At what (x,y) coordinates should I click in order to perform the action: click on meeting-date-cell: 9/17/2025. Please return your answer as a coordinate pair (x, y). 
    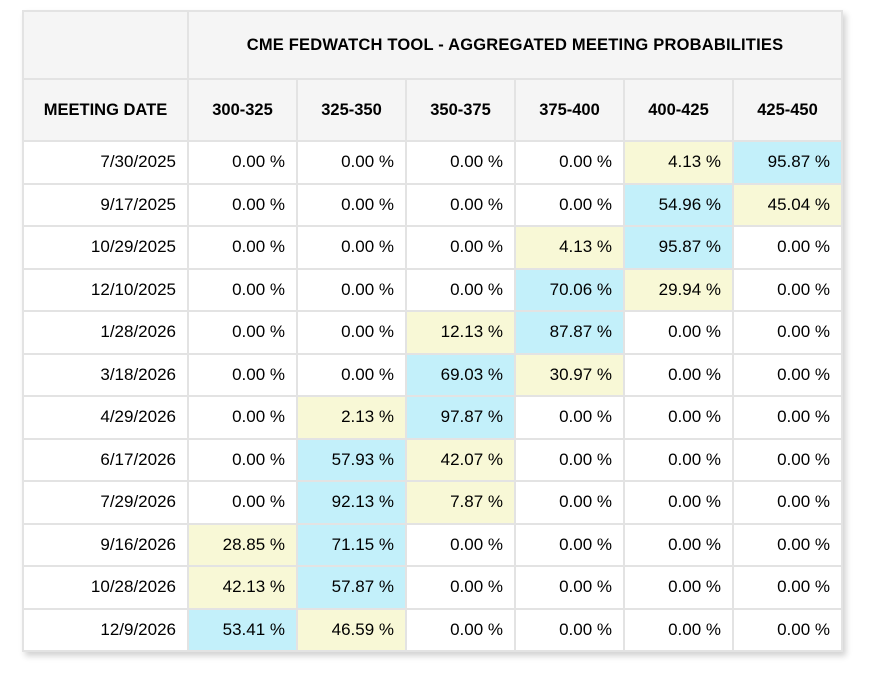
    Looking at the image, I should click on (105, 204).